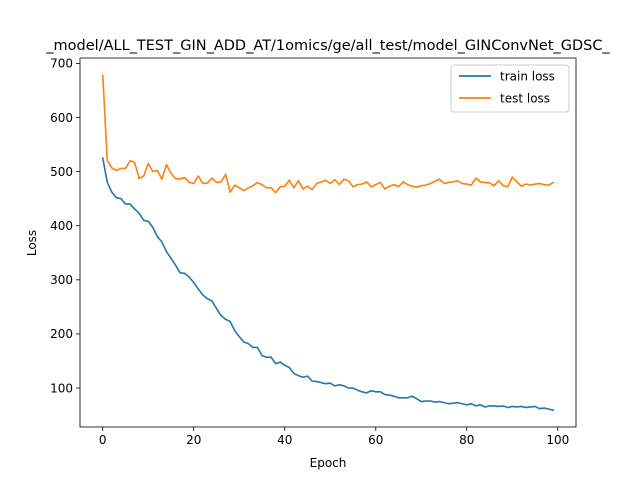  I want to click on y-axis-ticks: 100 200 300 400 500 600 700, so click(65, 226).